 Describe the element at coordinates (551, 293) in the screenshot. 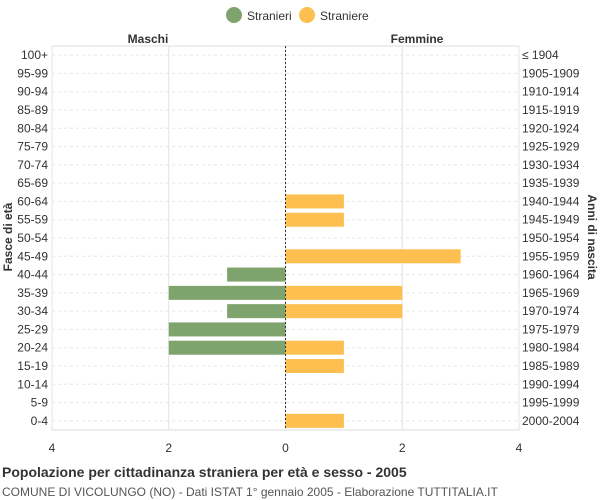

I see `birth-year-label-35-39: 1965-1969` at that location.